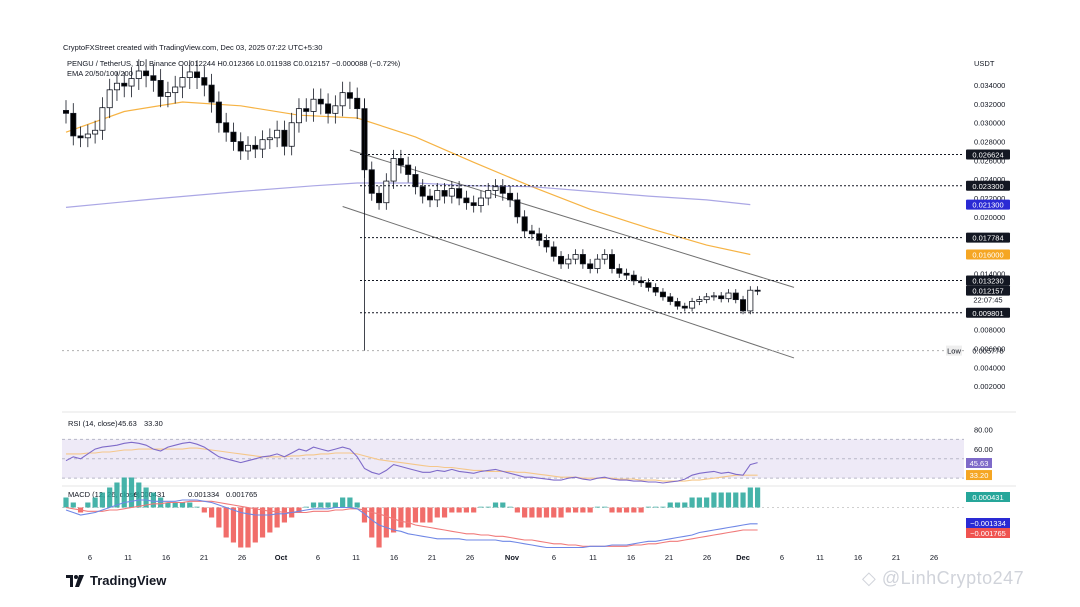 The height and width of the screenshot is (607, 1080). I want to click on macd-signal-line, so click(411, 523).